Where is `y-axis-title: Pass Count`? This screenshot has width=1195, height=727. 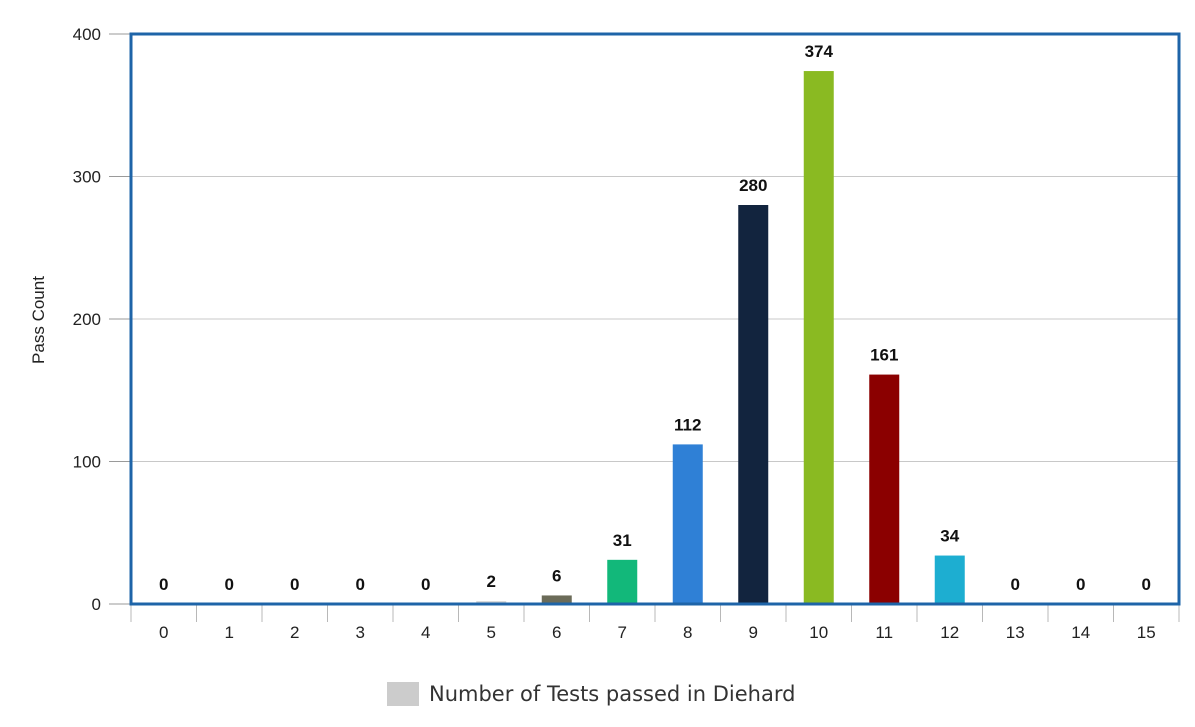
y-axis-title: Pass Count is located at coordinates (38, 320).